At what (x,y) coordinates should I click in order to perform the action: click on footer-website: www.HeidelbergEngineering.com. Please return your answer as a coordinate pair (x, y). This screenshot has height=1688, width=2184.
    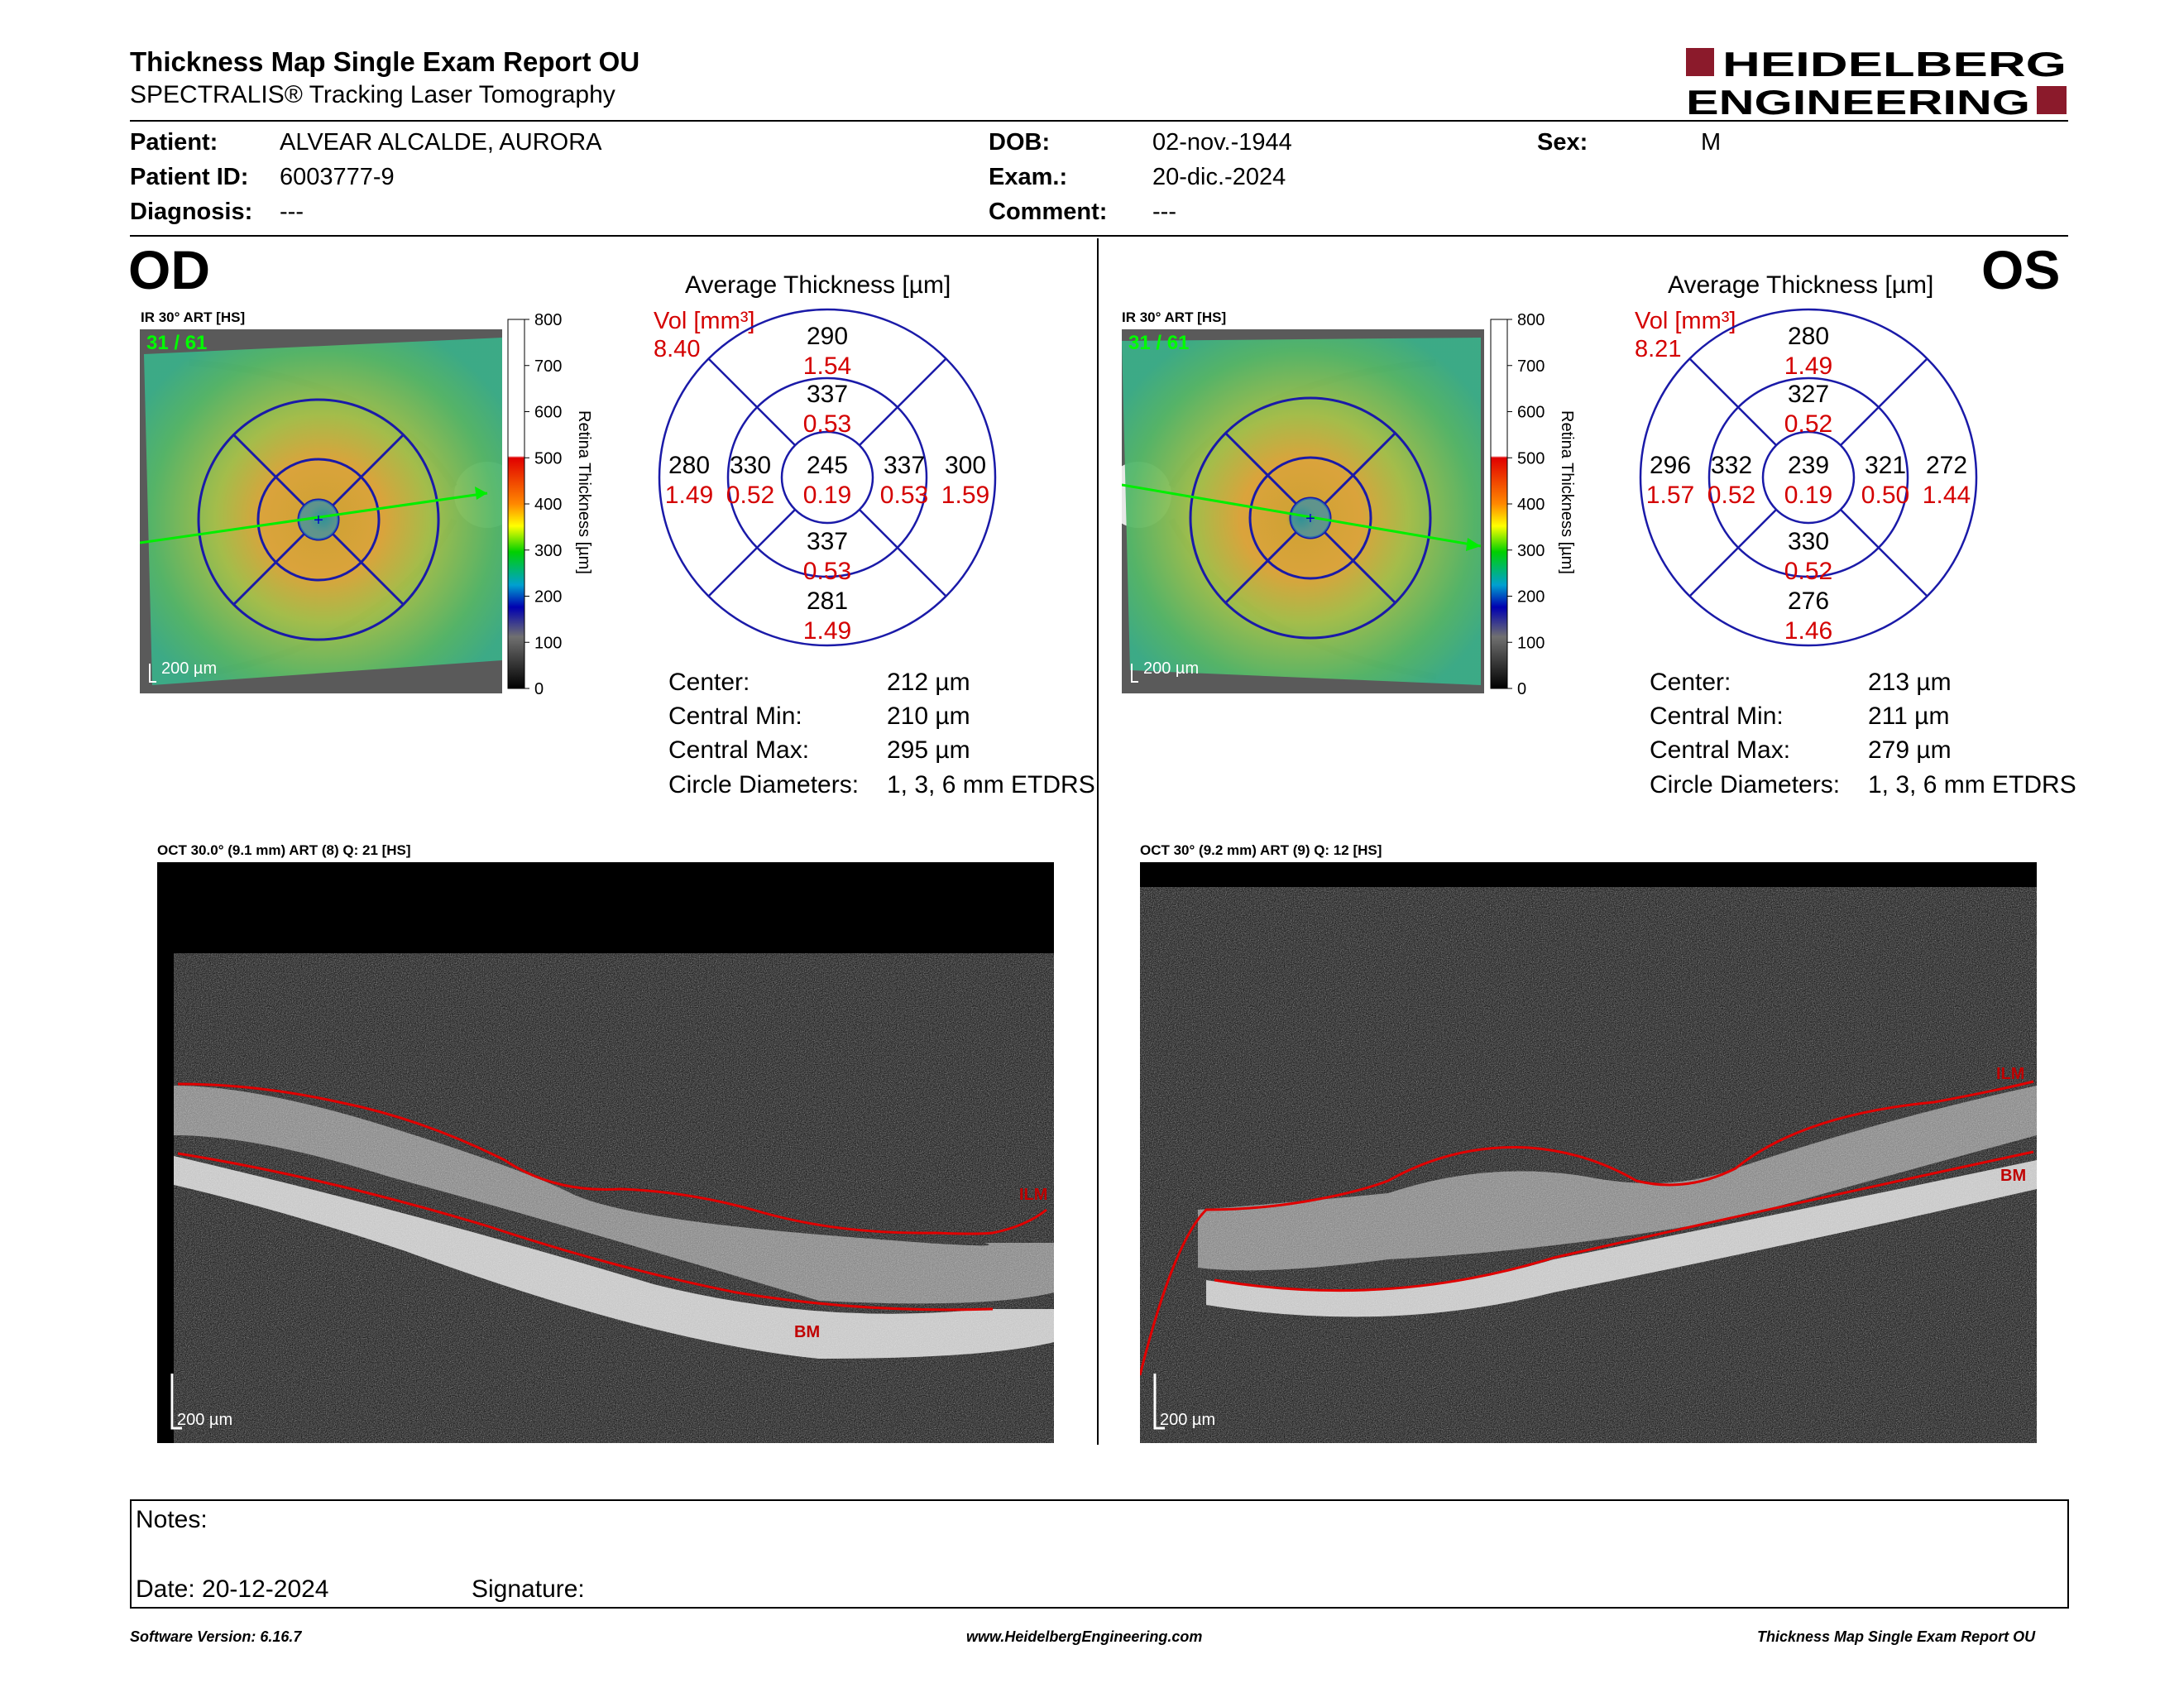
    Looking at the image, I should click on (1084, 1636).